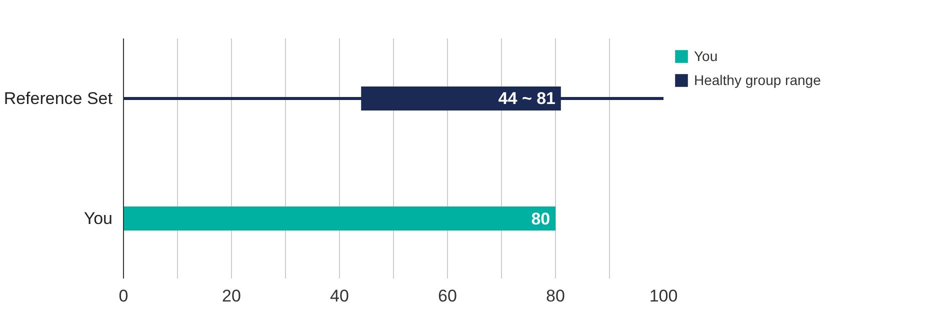  What do you see at coordinates (527, 98) in the screenshot?
I see `annotation: 44 ~ 81` at bounding box center [527, 98].